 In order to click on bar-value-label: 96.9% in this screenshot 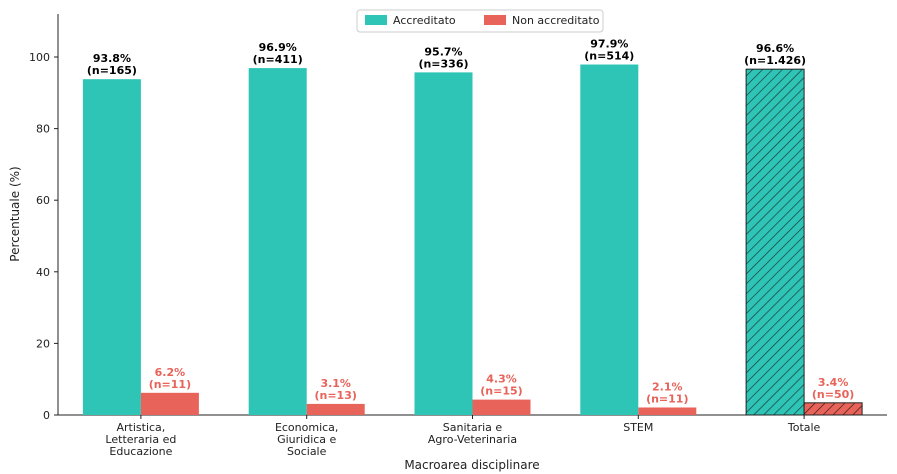, I will do `click(278, 47)`.